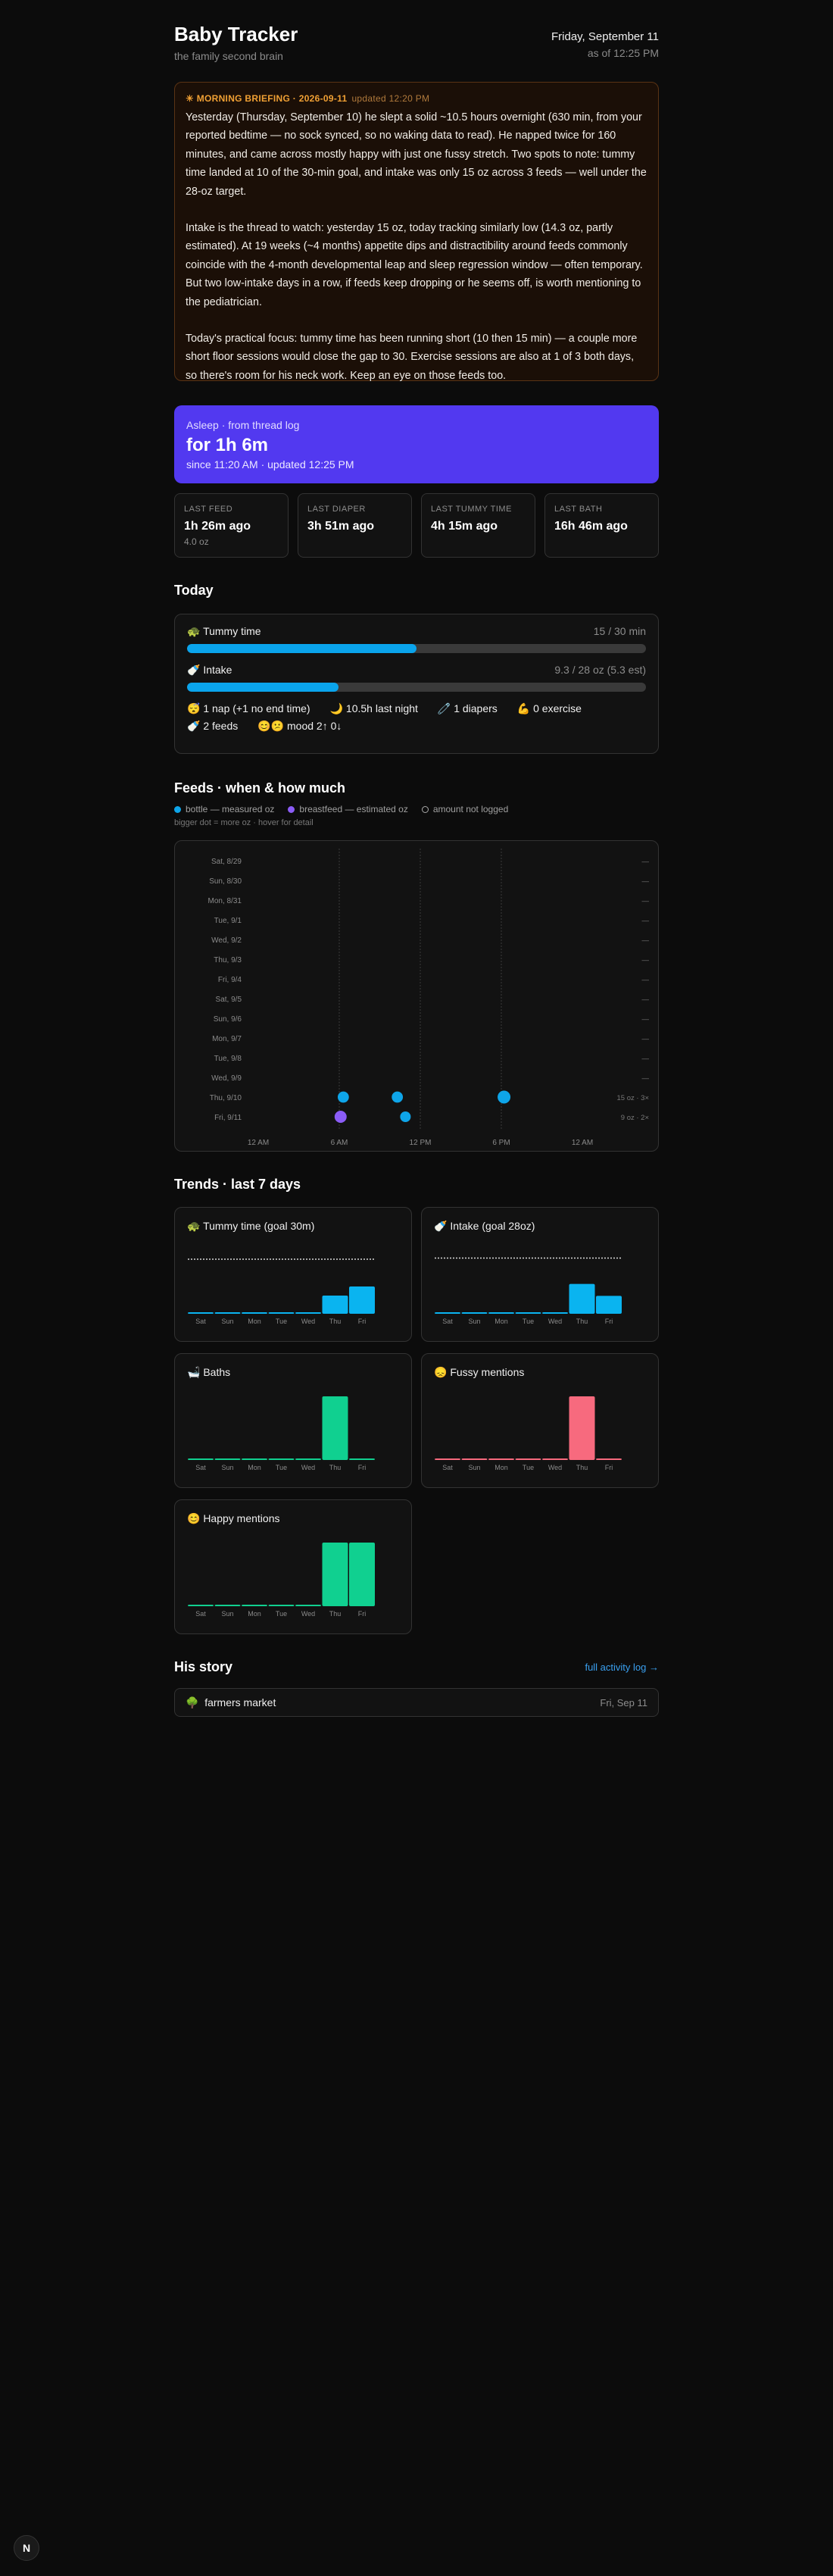  What do you see at coordinates (251, 1226) in the screenshot?
I see `trend-title: 🐢 Tummy time (goal 30m)` at bounding box center [251, 1226].